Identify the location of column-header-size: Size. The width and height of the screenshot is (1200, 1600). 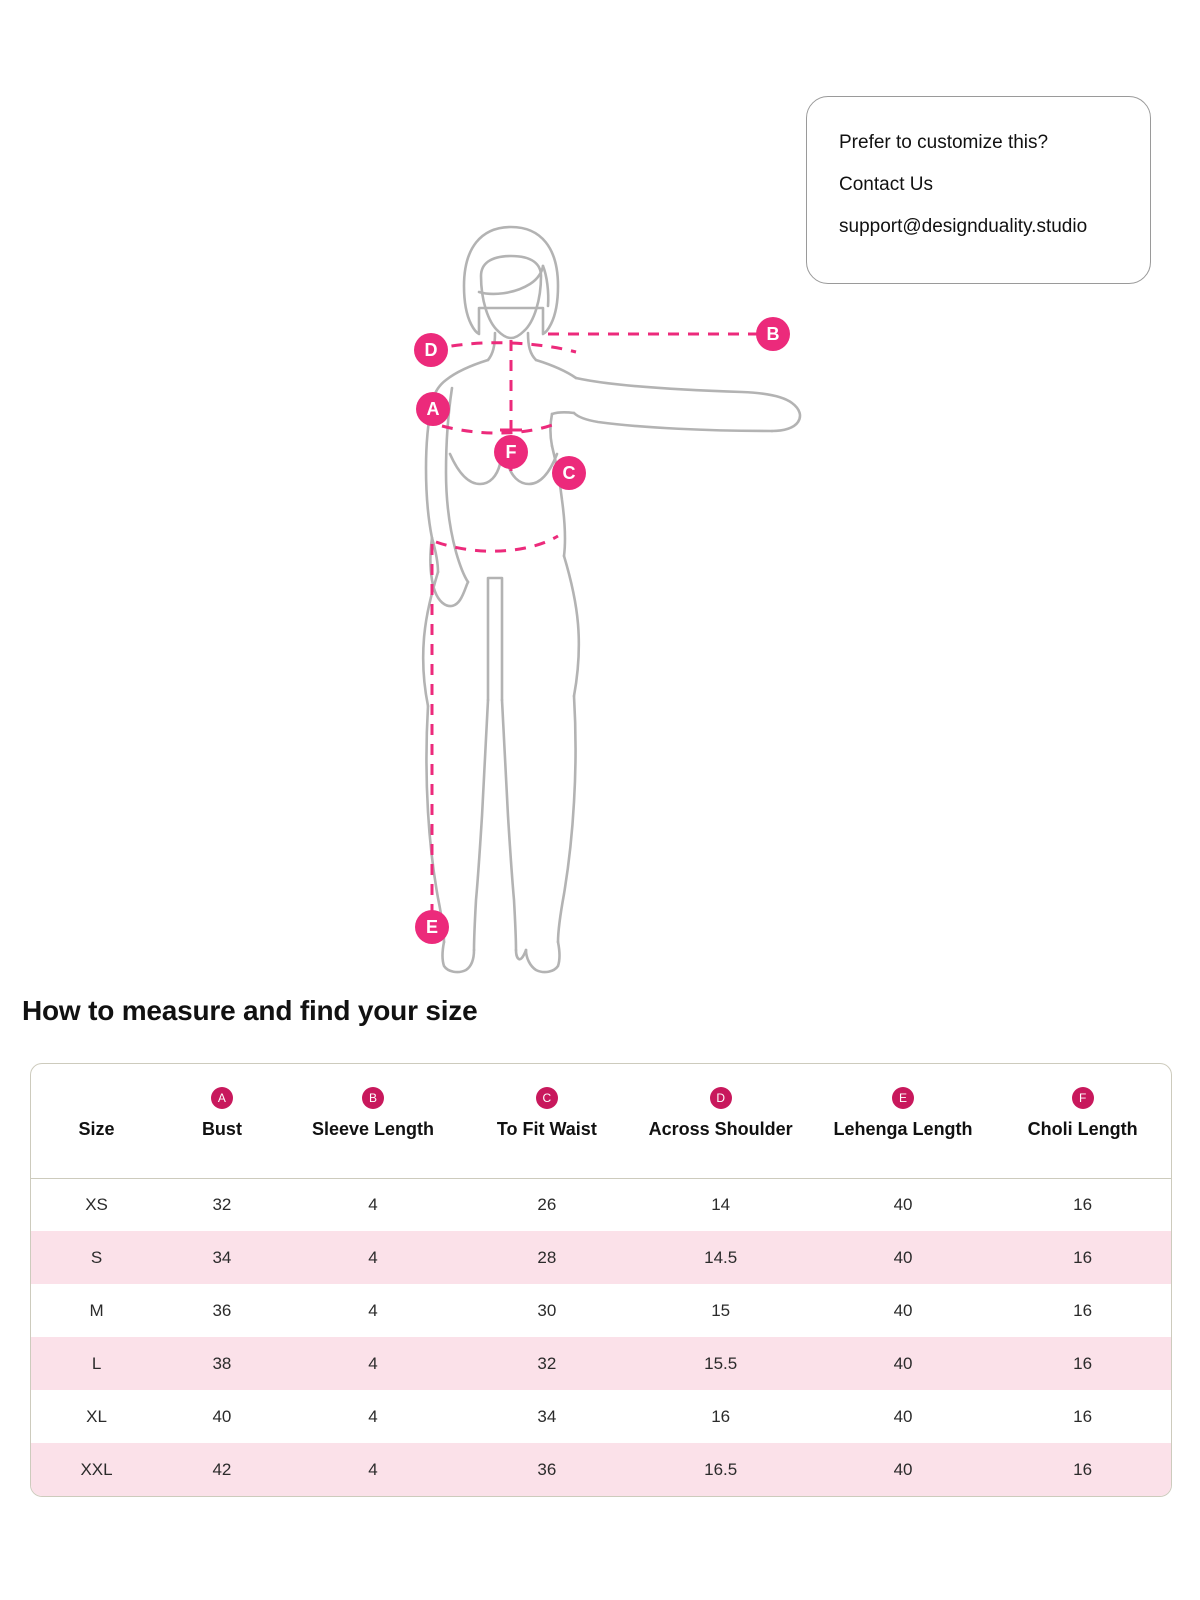
(97, 1121).